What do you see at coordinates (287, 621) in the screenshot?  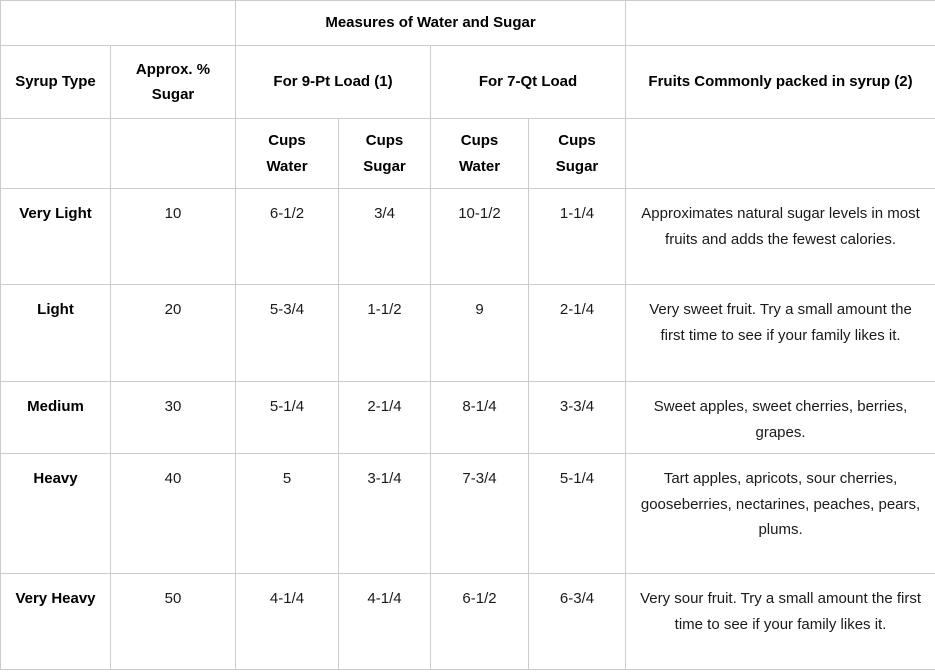 I see `water-9pt-cell: 4-1/4` at bounding box center [287, 621].